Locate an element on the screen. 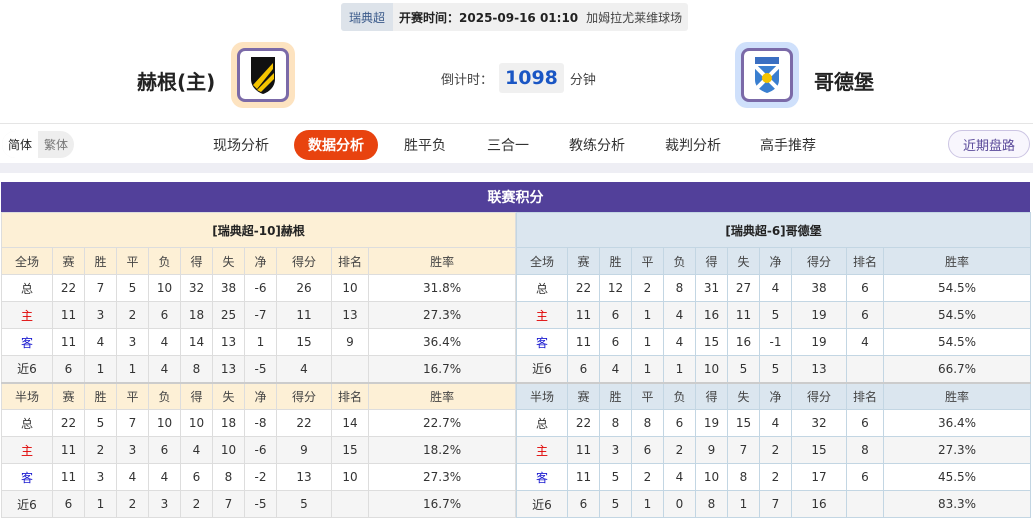 The image size is (1033, 524). column-header: 胜率 is located at coordinates (957, 261).